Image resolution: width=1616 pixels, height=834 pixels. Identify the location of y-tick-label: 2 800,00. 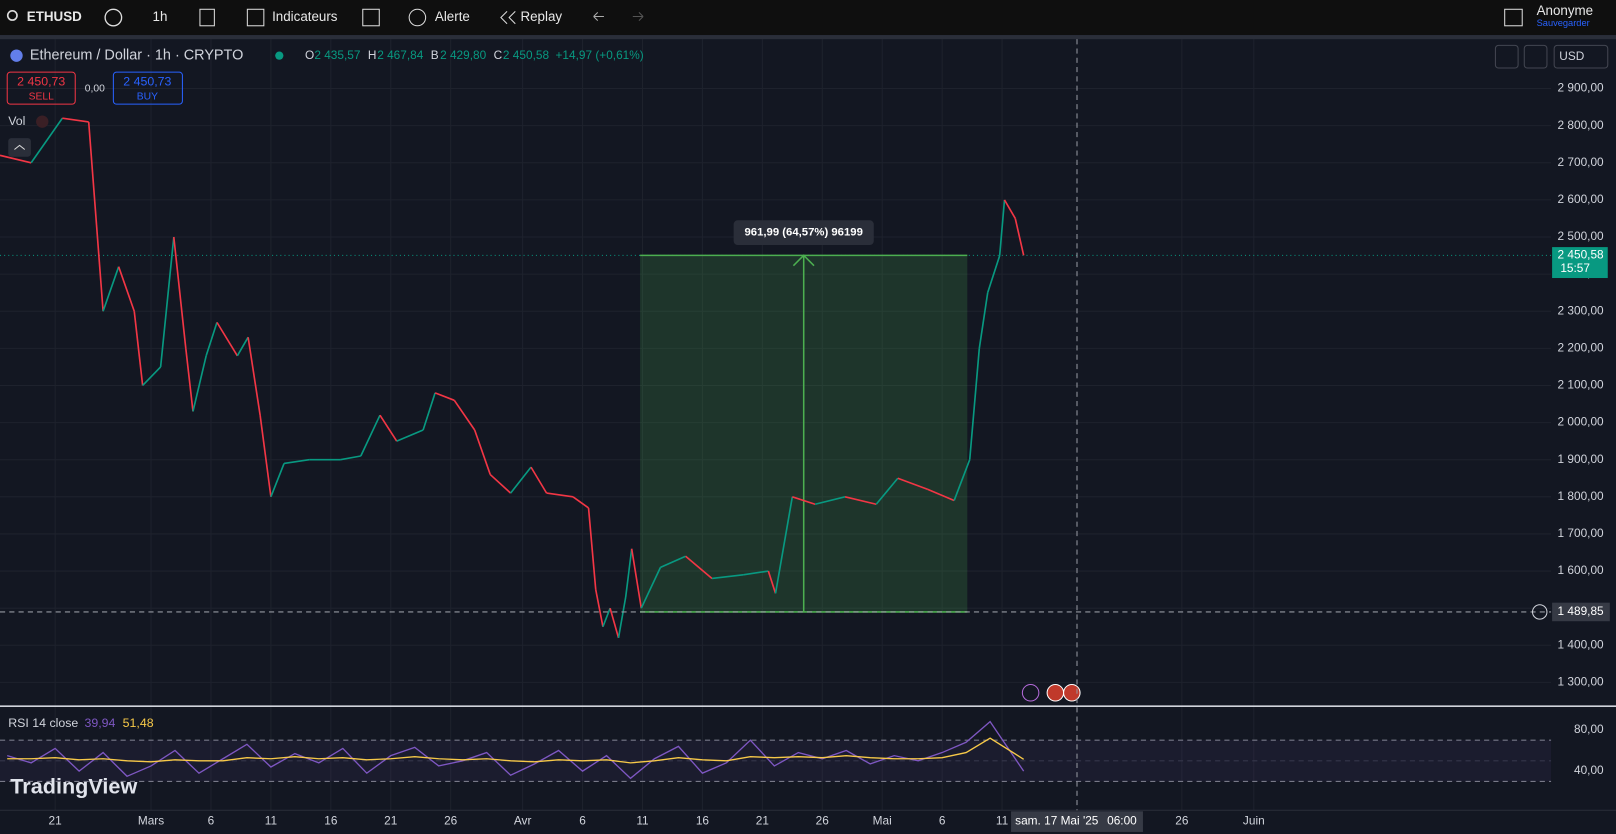
(1581, 125).